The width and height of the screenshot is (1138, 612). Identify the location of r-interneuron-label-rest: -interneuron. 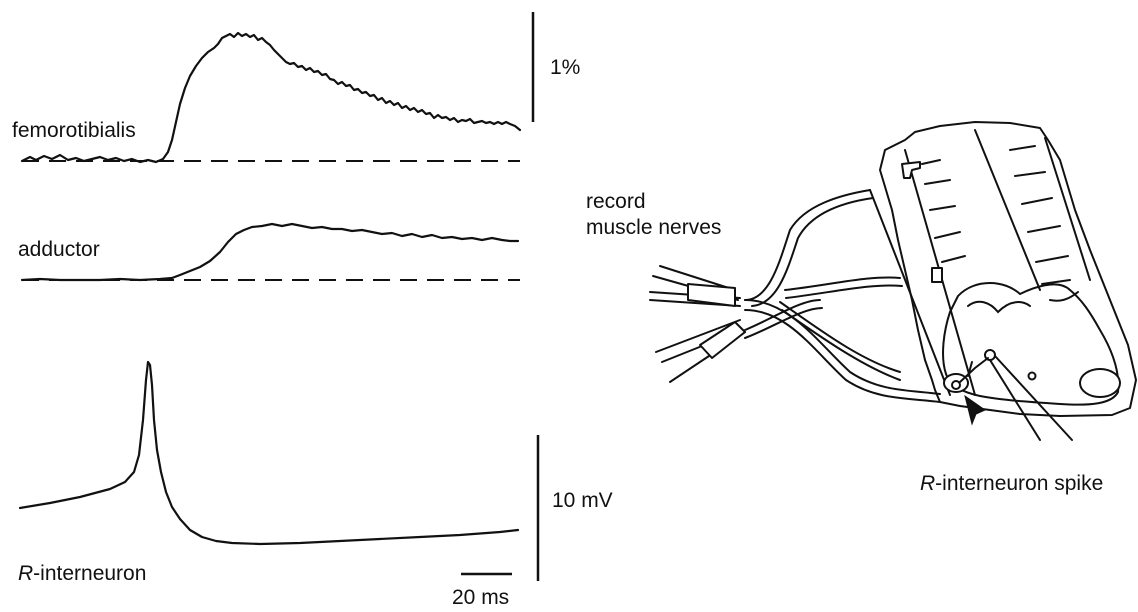
(89, 573).